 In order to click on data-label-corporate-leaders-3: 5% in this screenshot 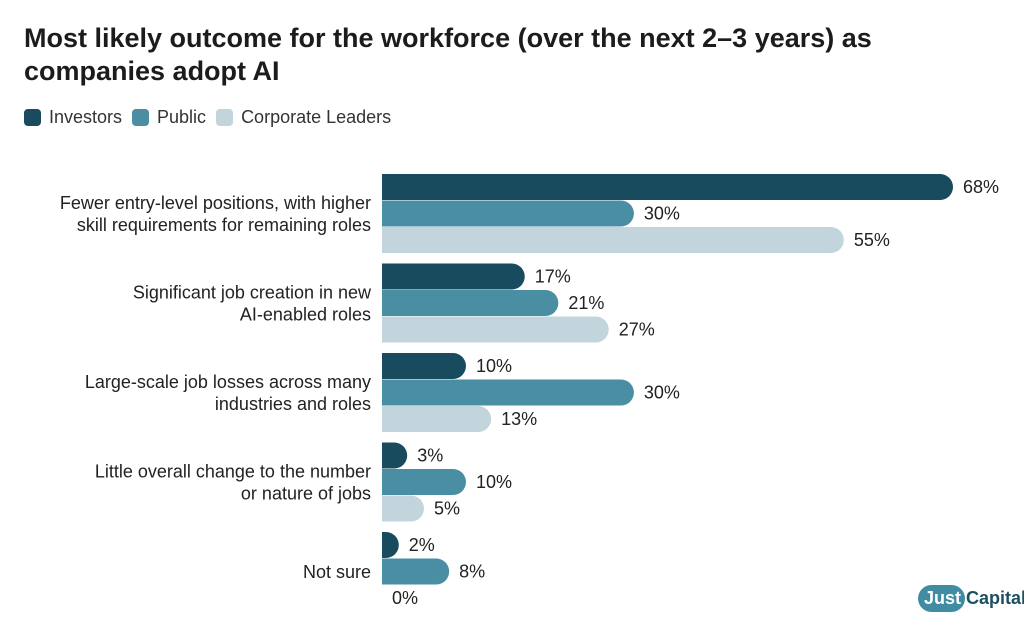, I will do `click(447, 509)`.